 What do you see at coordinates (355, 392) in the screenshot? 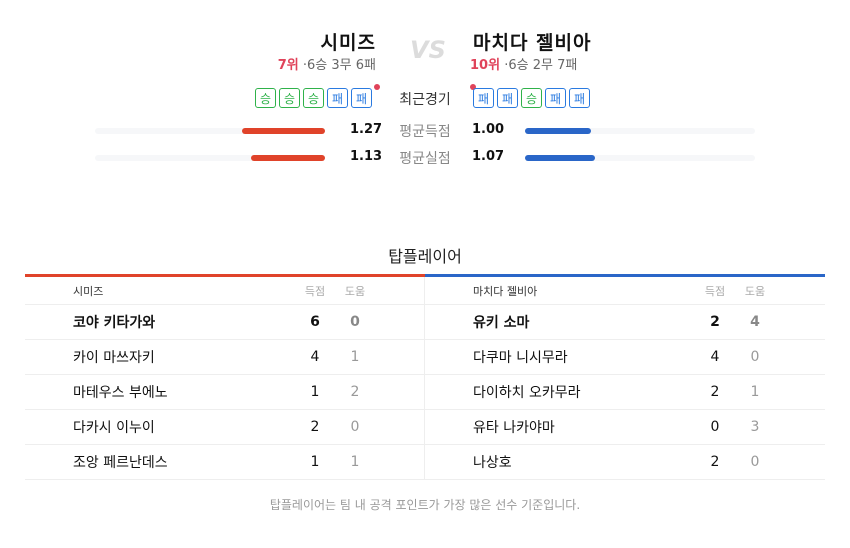
I see `player-assists: 2` at bounding box center [355, 392].